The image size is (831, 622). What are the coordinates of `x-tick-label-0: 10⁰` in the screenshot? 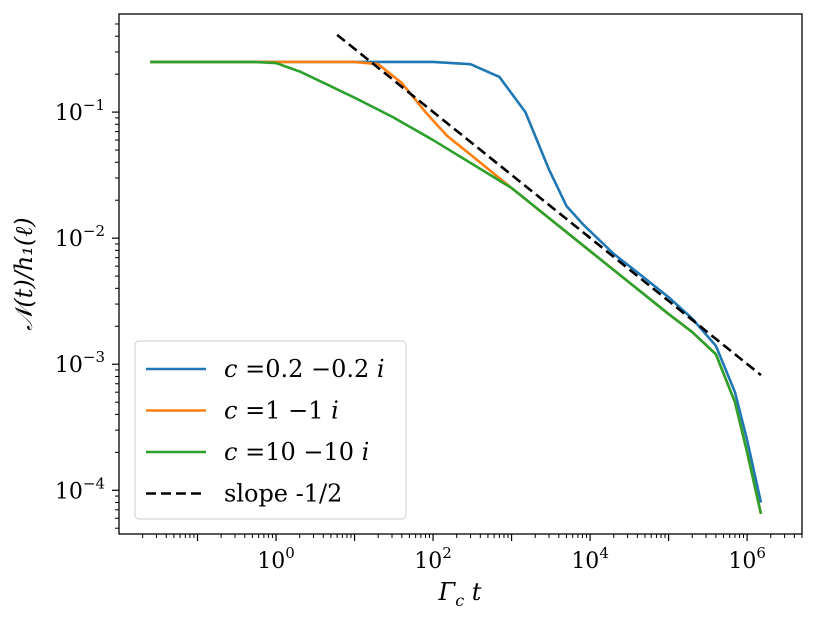 It's located at (276, 559).